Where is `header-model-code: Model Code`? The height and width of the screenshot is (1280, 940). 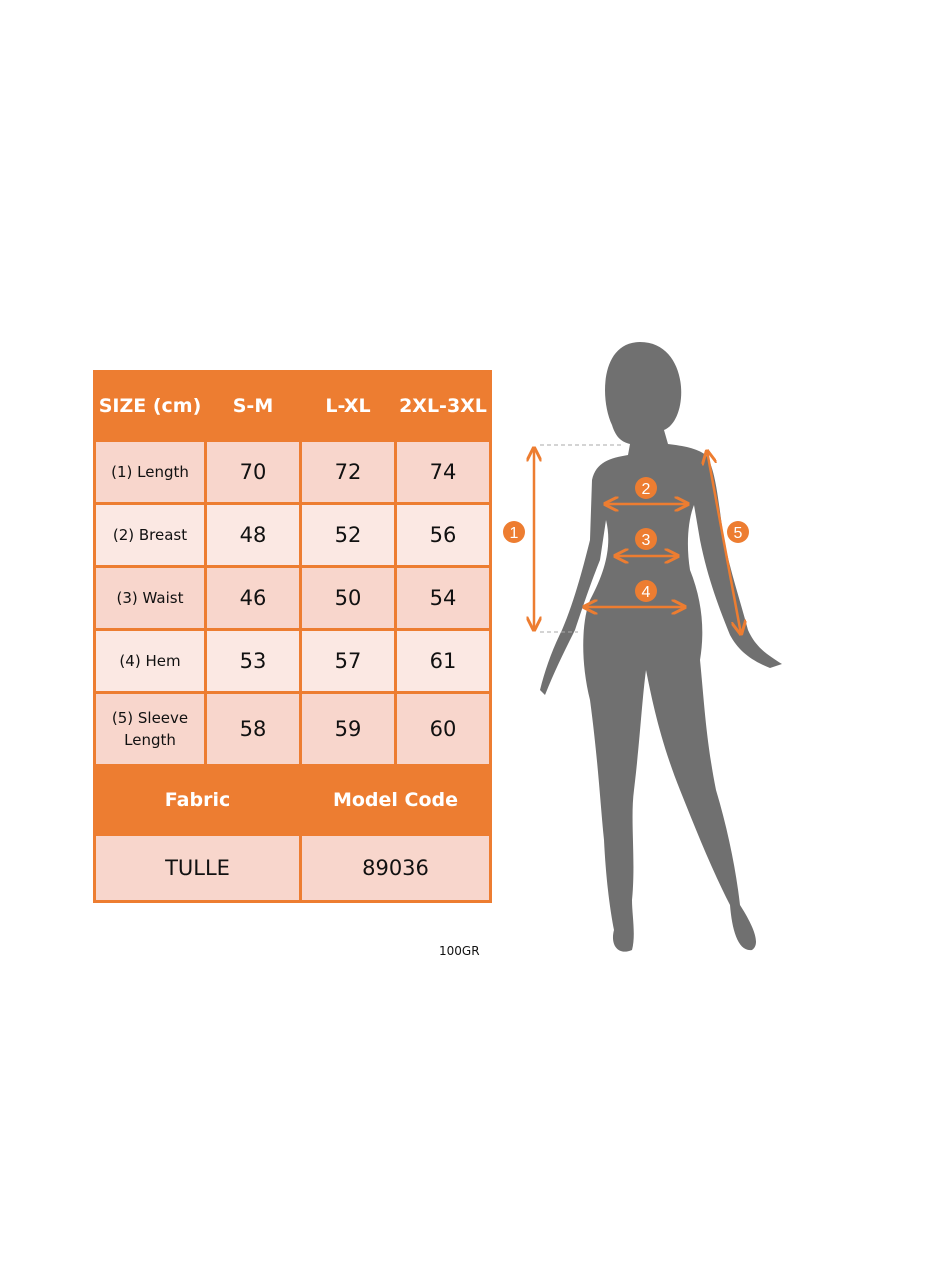 header-model-code: Model Code is located at coordinates (395, 800).